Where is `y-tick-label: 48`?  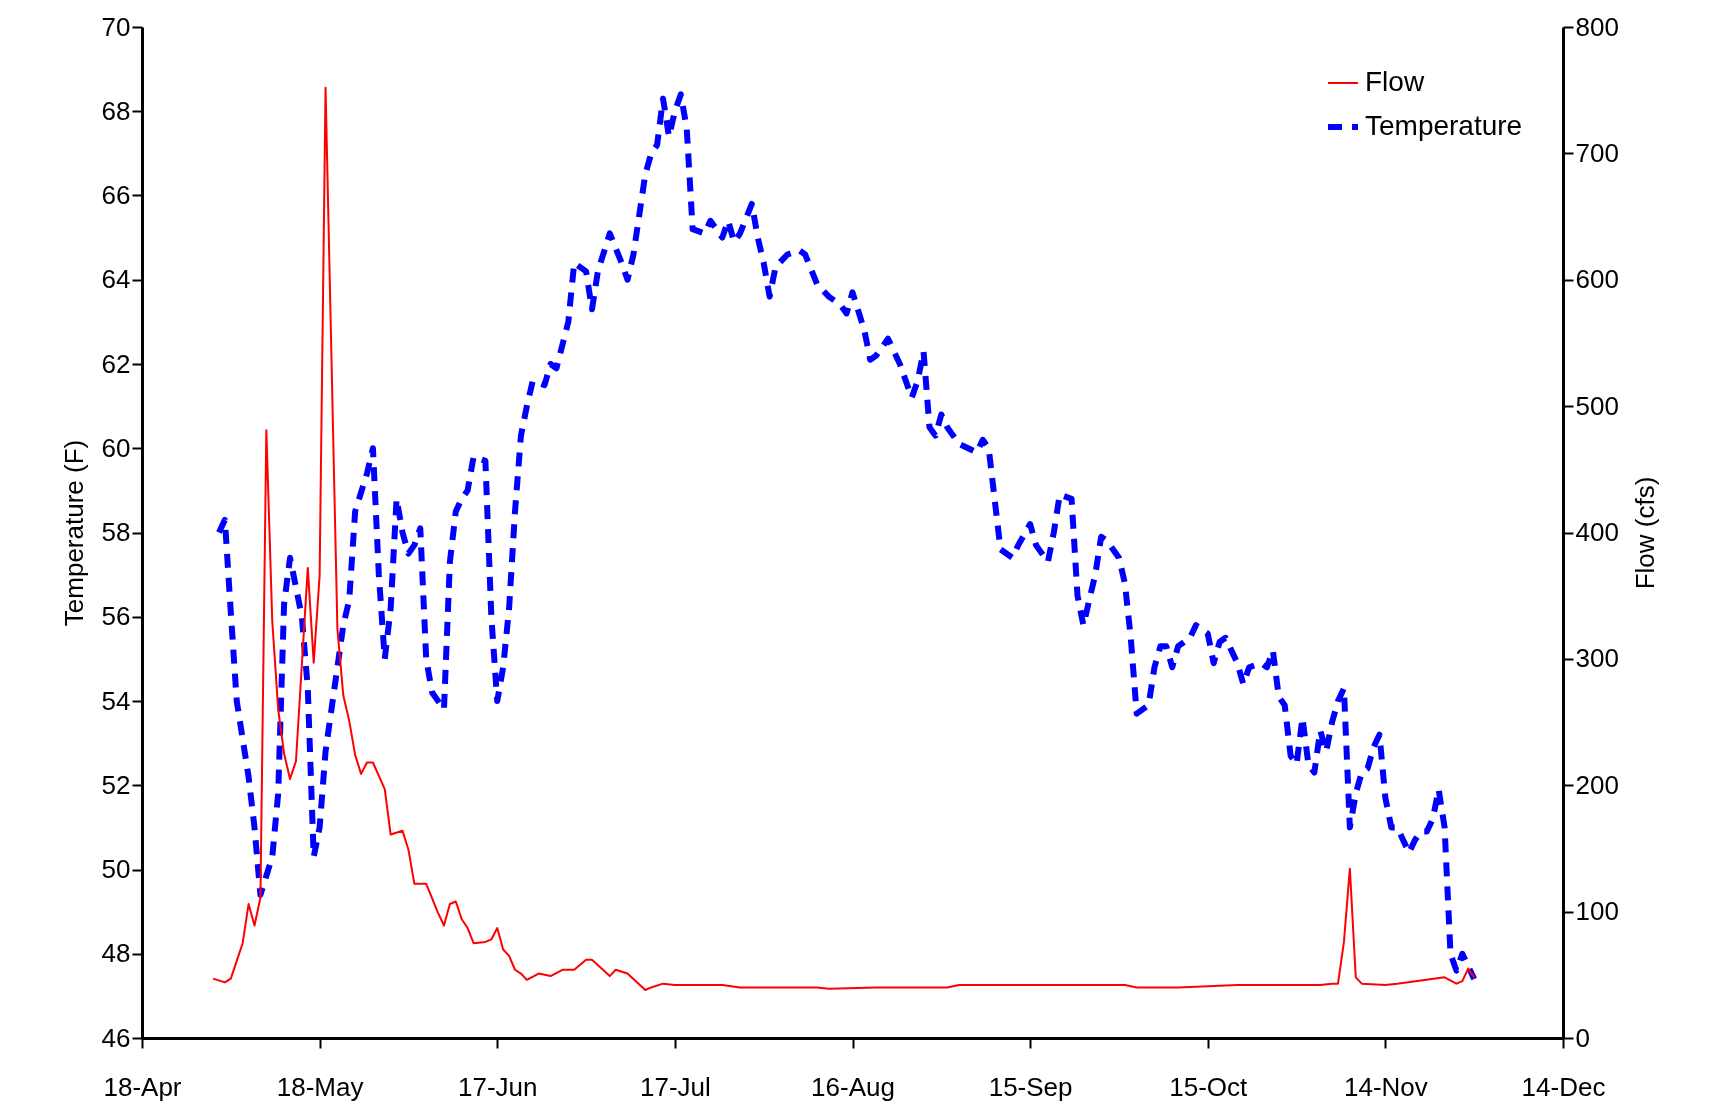 y-tick-label: 48 is located at coordinates (116, 953).